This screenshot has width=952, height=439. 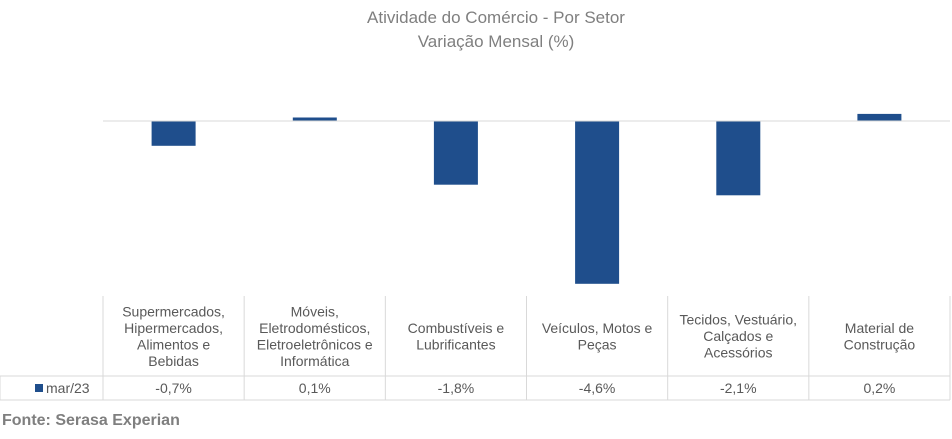 I want to click on category-label-2: Combustíveis e Lubrificantes, so click(x=456, y=336).